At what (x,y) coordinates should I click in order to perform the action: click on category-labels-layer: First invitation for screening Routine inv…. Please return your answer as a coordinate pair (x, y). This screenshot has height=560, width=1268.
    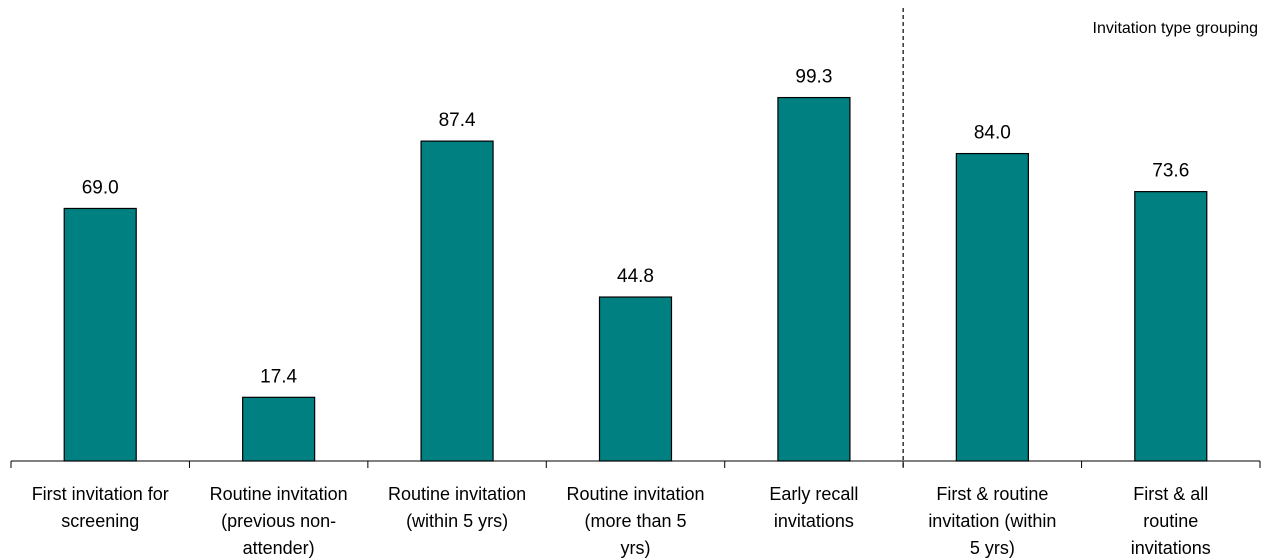
    Looking at the image, I should click on (621, 521).